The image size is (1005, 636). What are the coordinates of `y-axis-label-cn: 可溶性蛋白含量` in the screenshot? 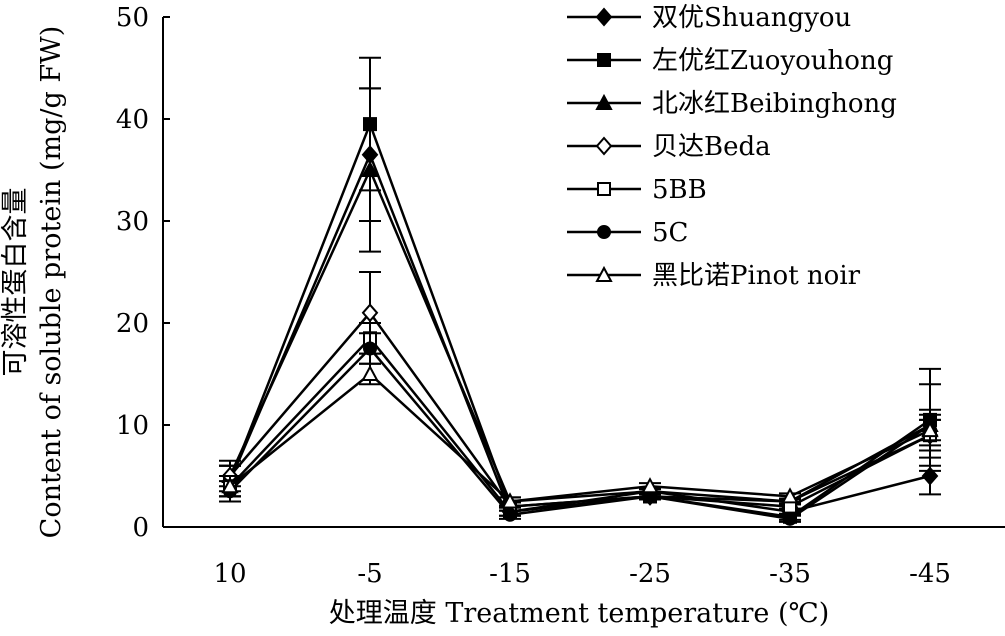 It's located at (15, 282).